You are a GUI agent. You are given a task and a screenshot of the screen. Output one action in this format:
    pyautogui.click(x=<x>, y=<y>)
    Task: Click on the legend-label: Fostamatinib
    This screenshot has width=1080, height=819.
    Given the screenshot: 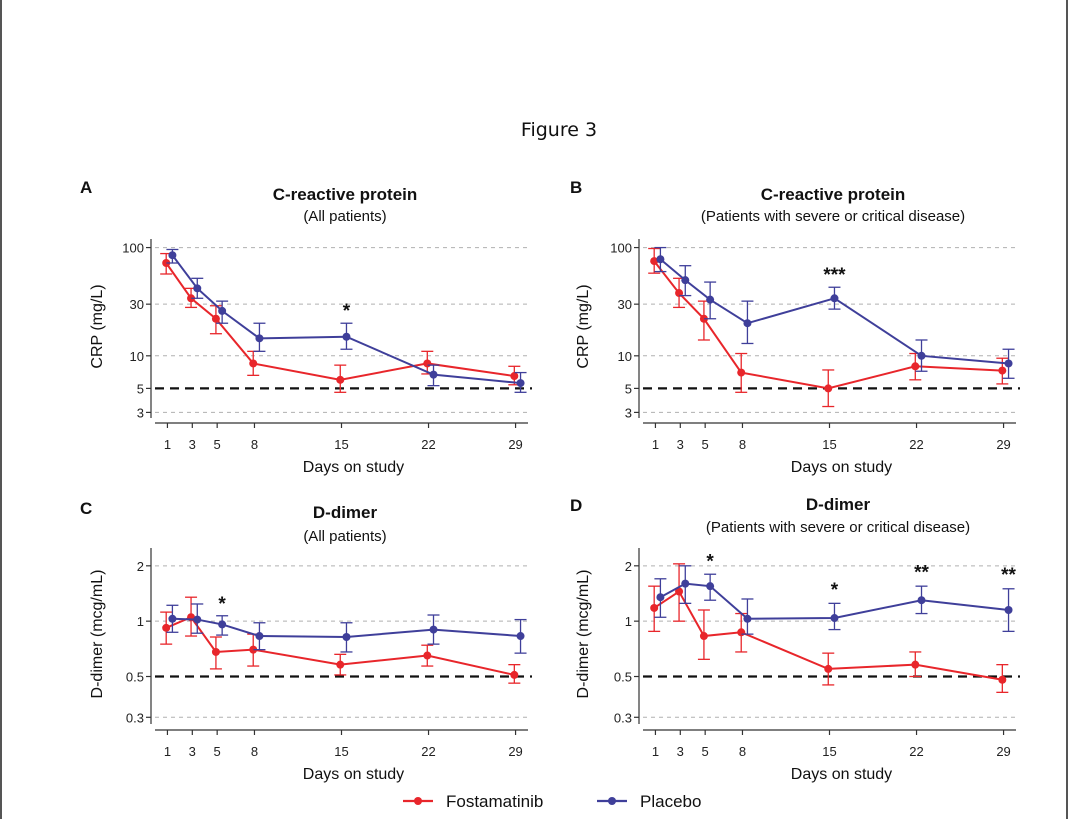 What is the action you would take?
    pyautogui.click(x=494, y=801)
    